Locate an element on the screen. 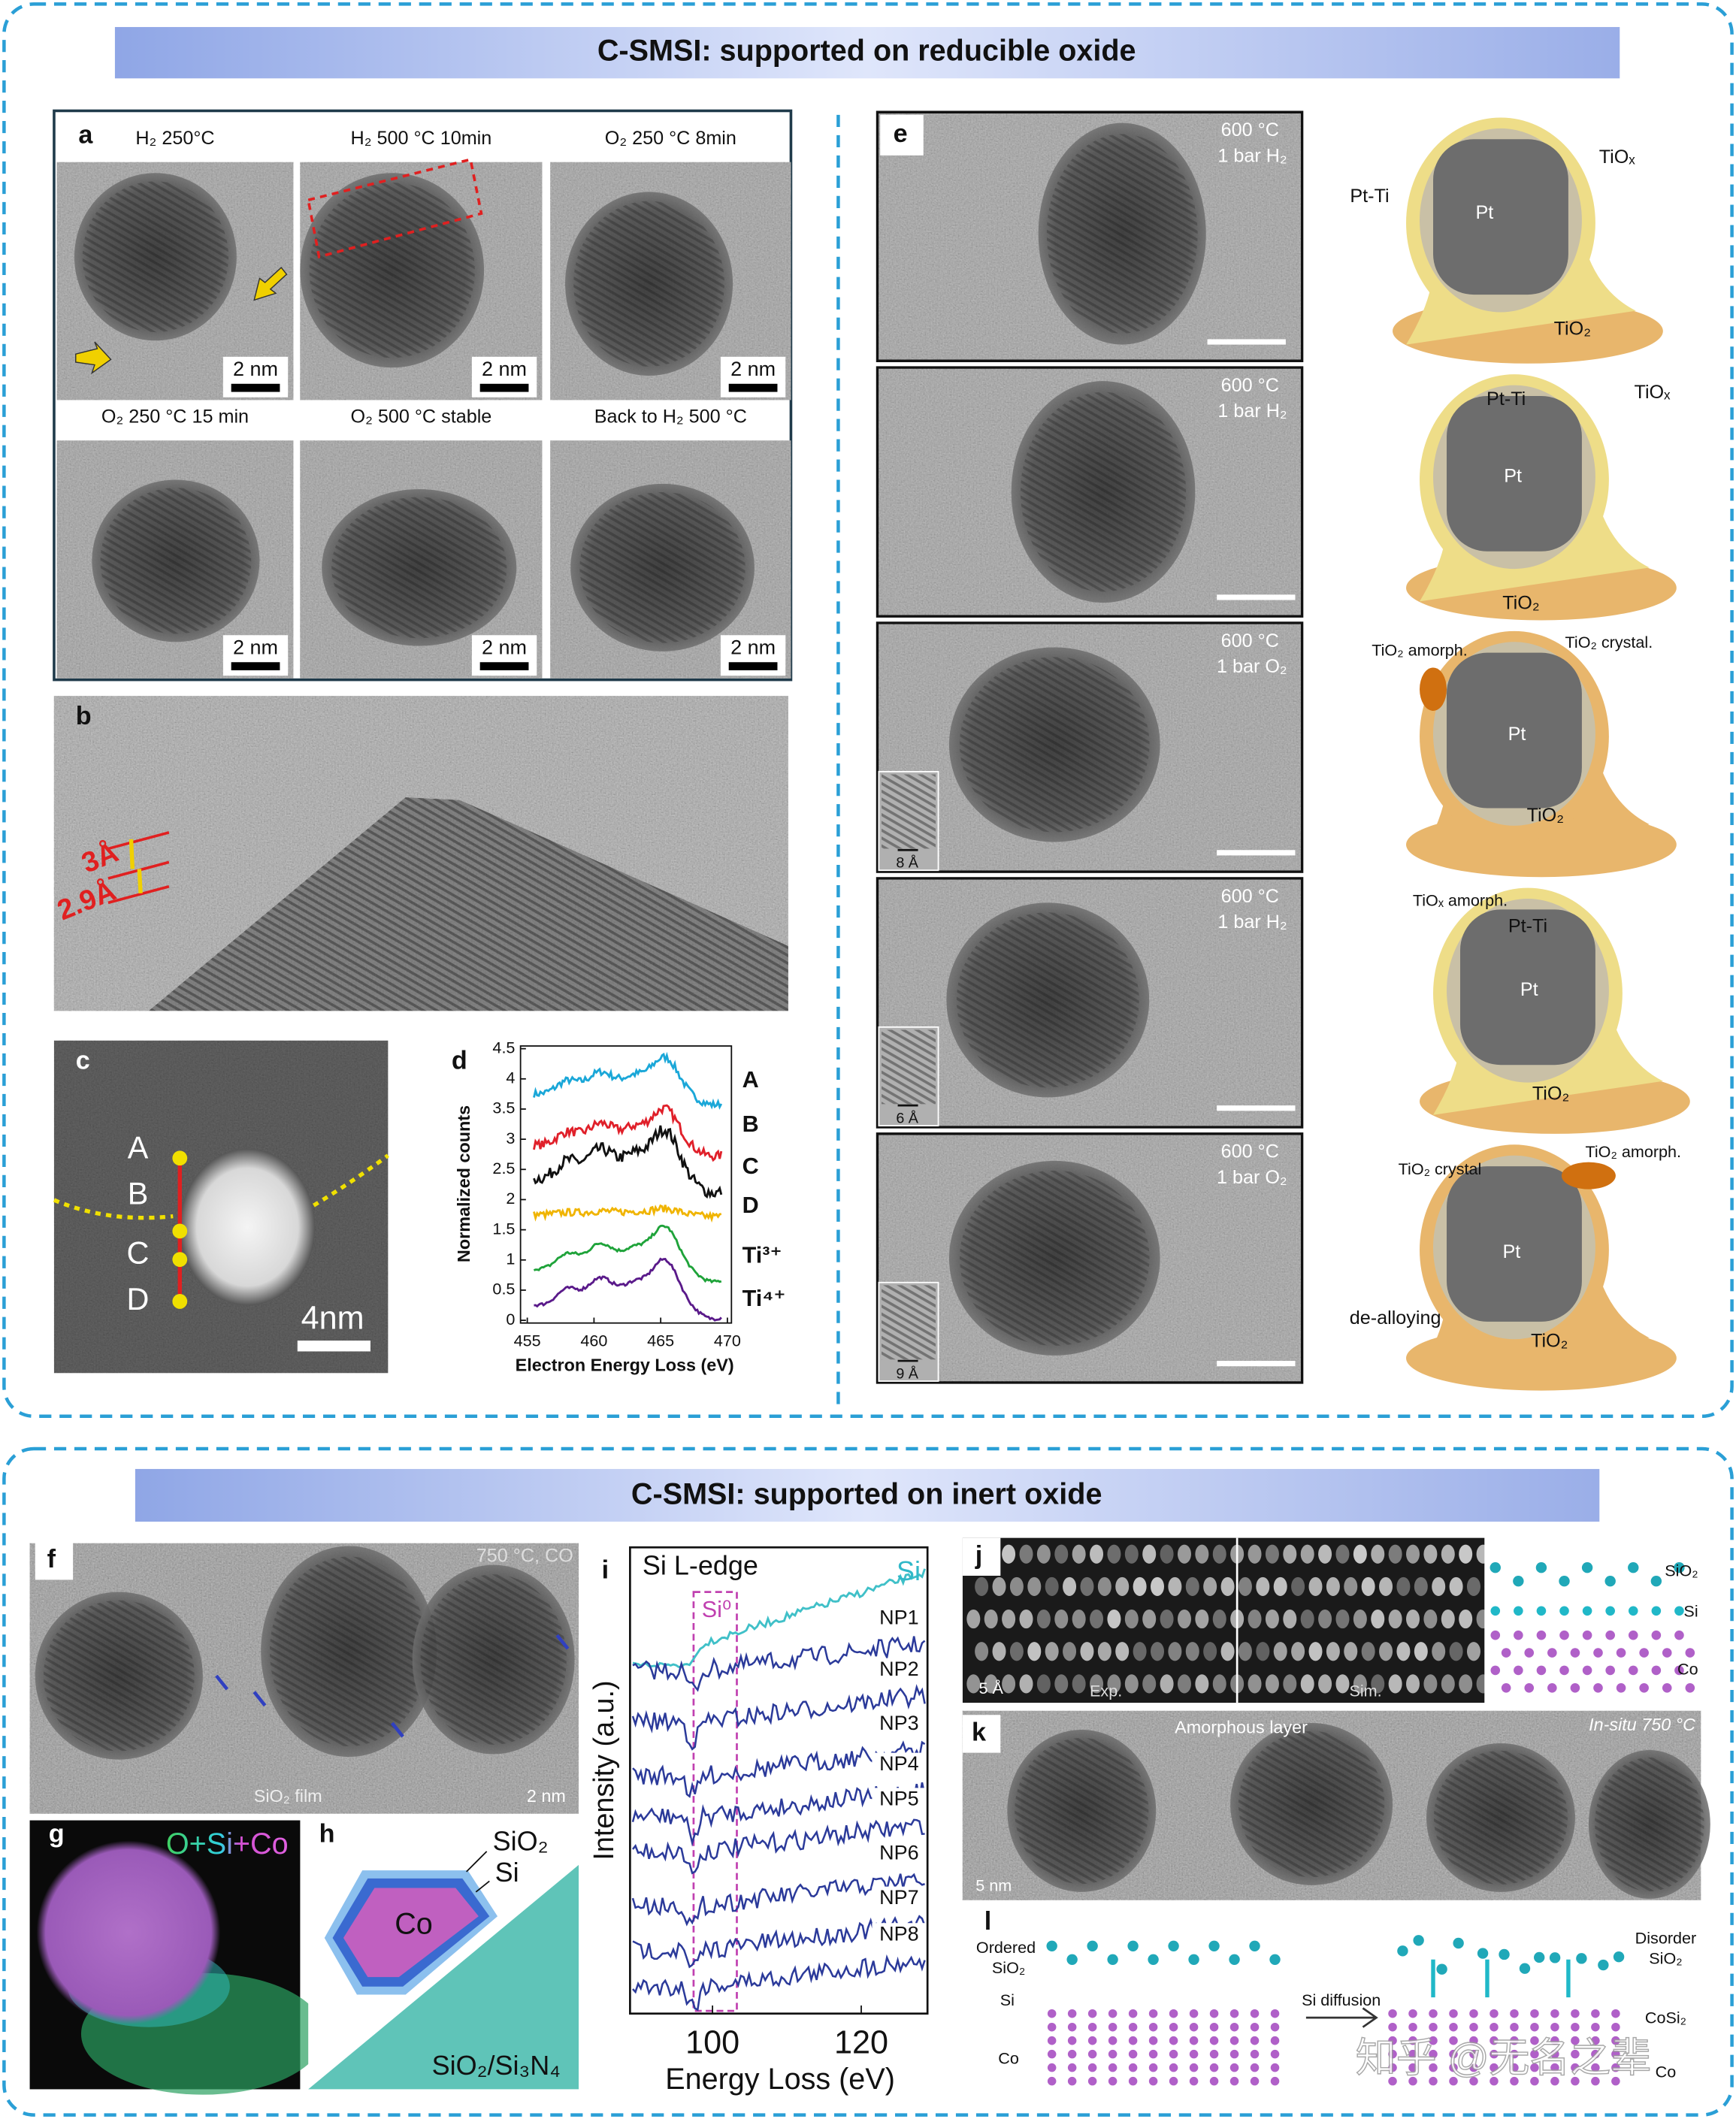 The height and width of the screenshot is (2119, 1736). inset-label: 6 Å is located at coordinates (907, 1117).